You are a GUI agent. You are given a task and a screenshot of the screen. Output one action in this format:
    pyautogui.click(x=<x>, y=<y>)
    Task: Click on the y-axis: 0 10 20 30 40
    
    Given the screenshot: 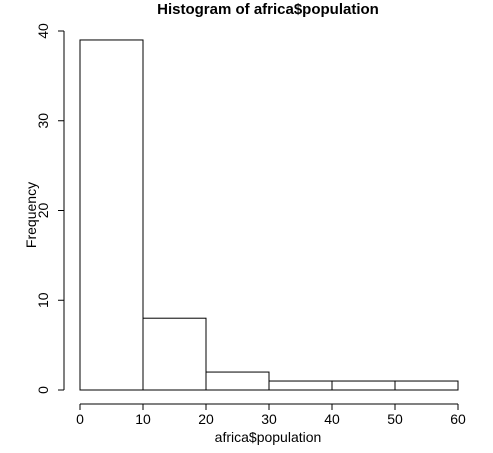 What is the action you would take?
    pyautogui.click(x=50, y=208)
    